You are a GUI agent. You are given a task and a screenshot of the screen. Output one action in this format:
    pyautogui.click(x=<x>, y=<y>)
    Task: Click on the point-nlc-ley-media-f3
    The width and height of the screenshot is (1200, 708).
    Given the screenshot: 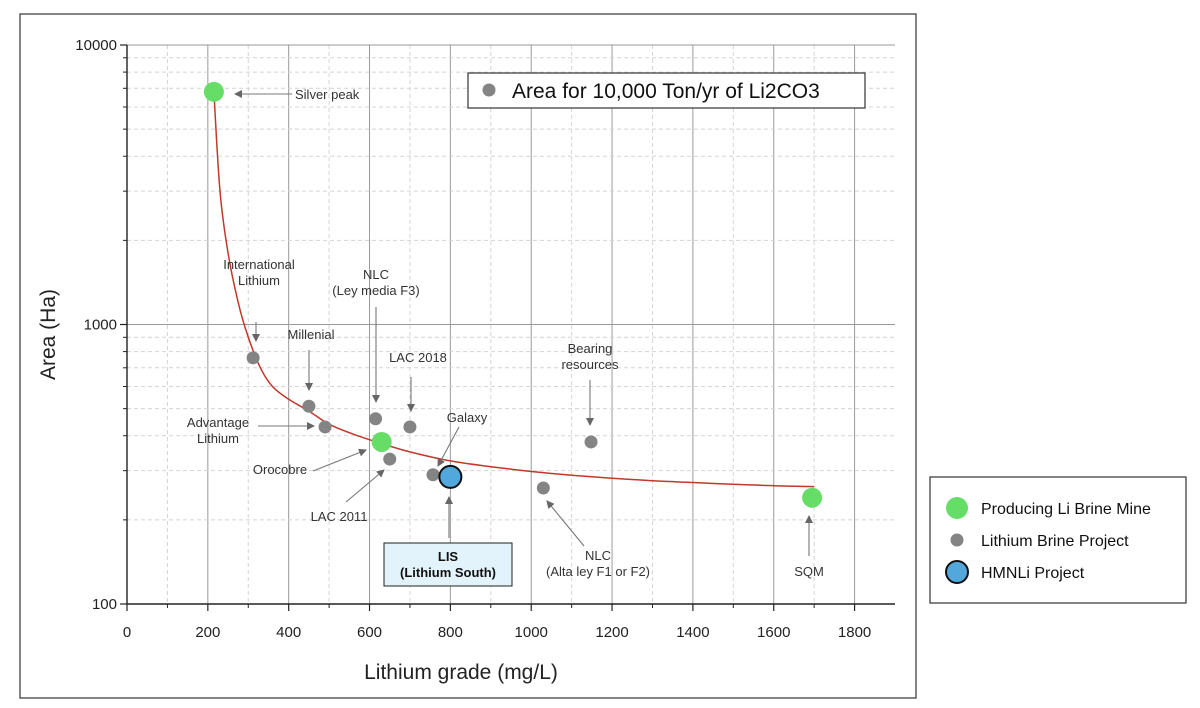 What is the action you would take?
    pyautogui.click(x=376, y=419)
    